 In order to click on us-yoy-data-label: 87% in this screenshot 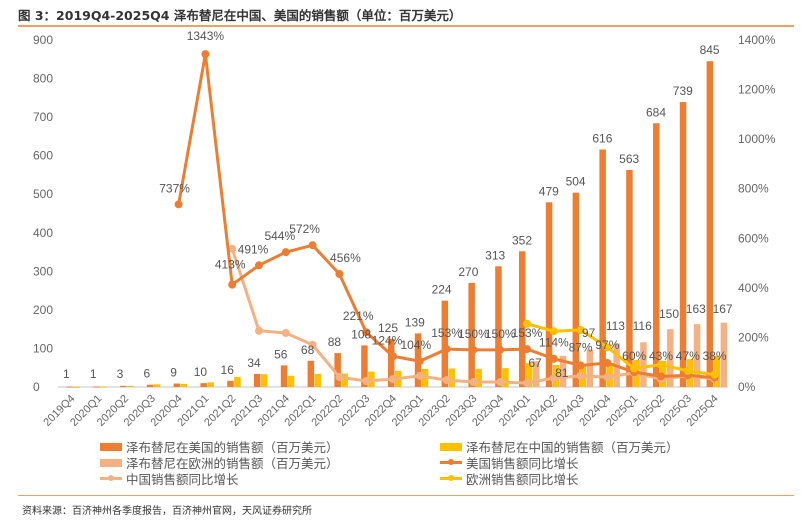, I will do `click(581, 347)`.